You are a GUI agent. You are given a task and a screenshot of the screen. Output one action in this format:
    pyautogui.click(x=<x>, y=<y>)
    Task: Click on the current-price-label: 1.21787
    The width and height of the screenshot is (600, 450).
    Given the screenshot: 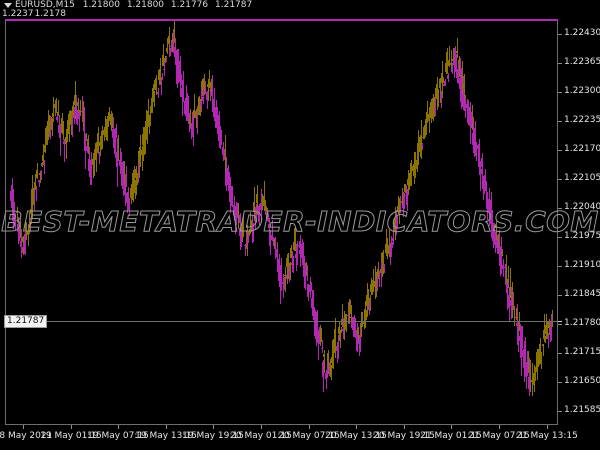 What is the action you would take?
    pyautogui.click(x=26, y=321)
    